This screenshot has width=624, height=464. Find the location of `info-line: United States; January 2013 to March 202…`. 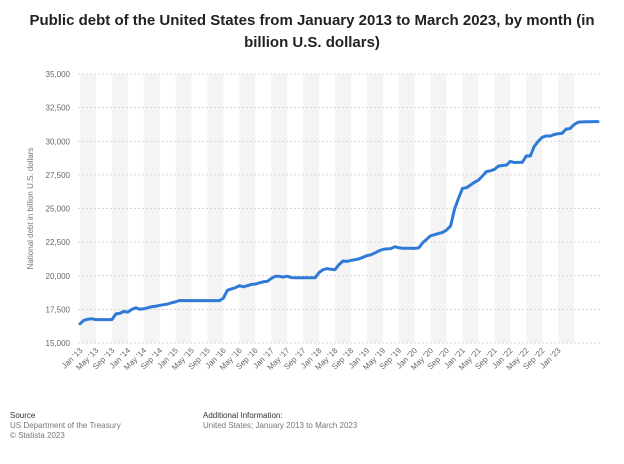

info-line: United States; January 2013 to March 202… is located at coordinates (280, 425).